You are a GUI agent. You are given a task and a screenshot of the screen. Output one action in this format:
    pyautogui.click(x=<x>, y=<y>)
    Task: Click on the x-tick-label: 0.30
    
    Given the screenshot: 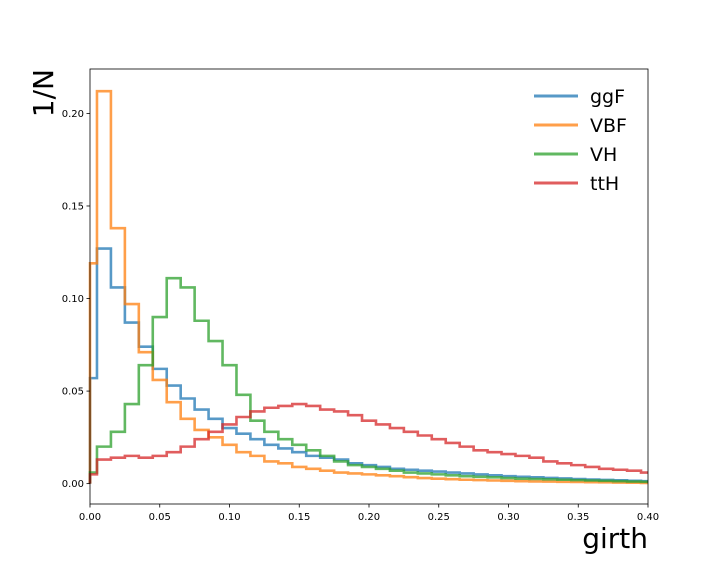 What is the action you would take?
    pyautogui.click(x=508, y=517)
    